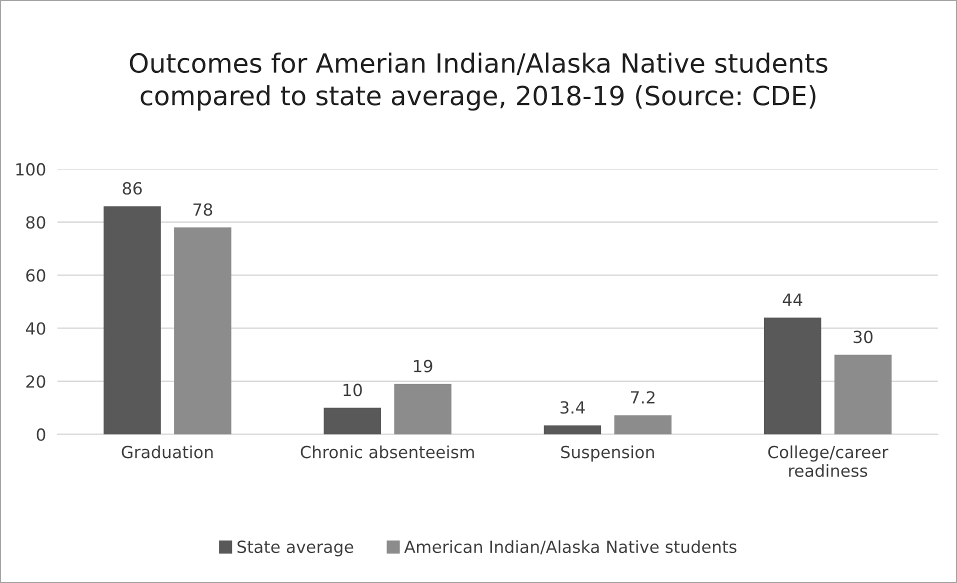  I want to click on y-tick-label: 20, so click(36, 381).